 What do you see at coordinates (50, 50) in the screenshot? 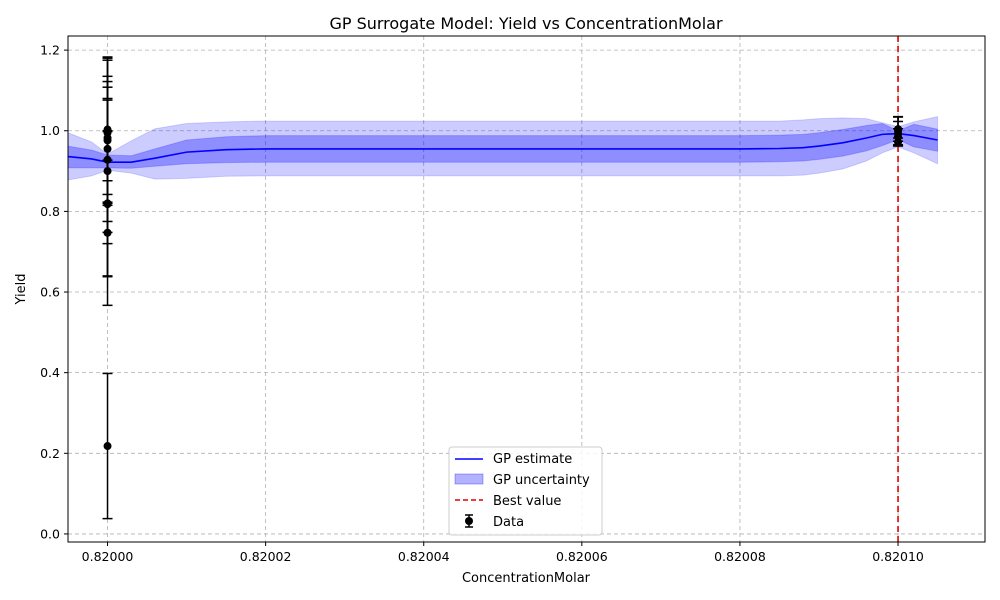
I see `y-tick-label: 1.2` at bounding box center [50, 50].